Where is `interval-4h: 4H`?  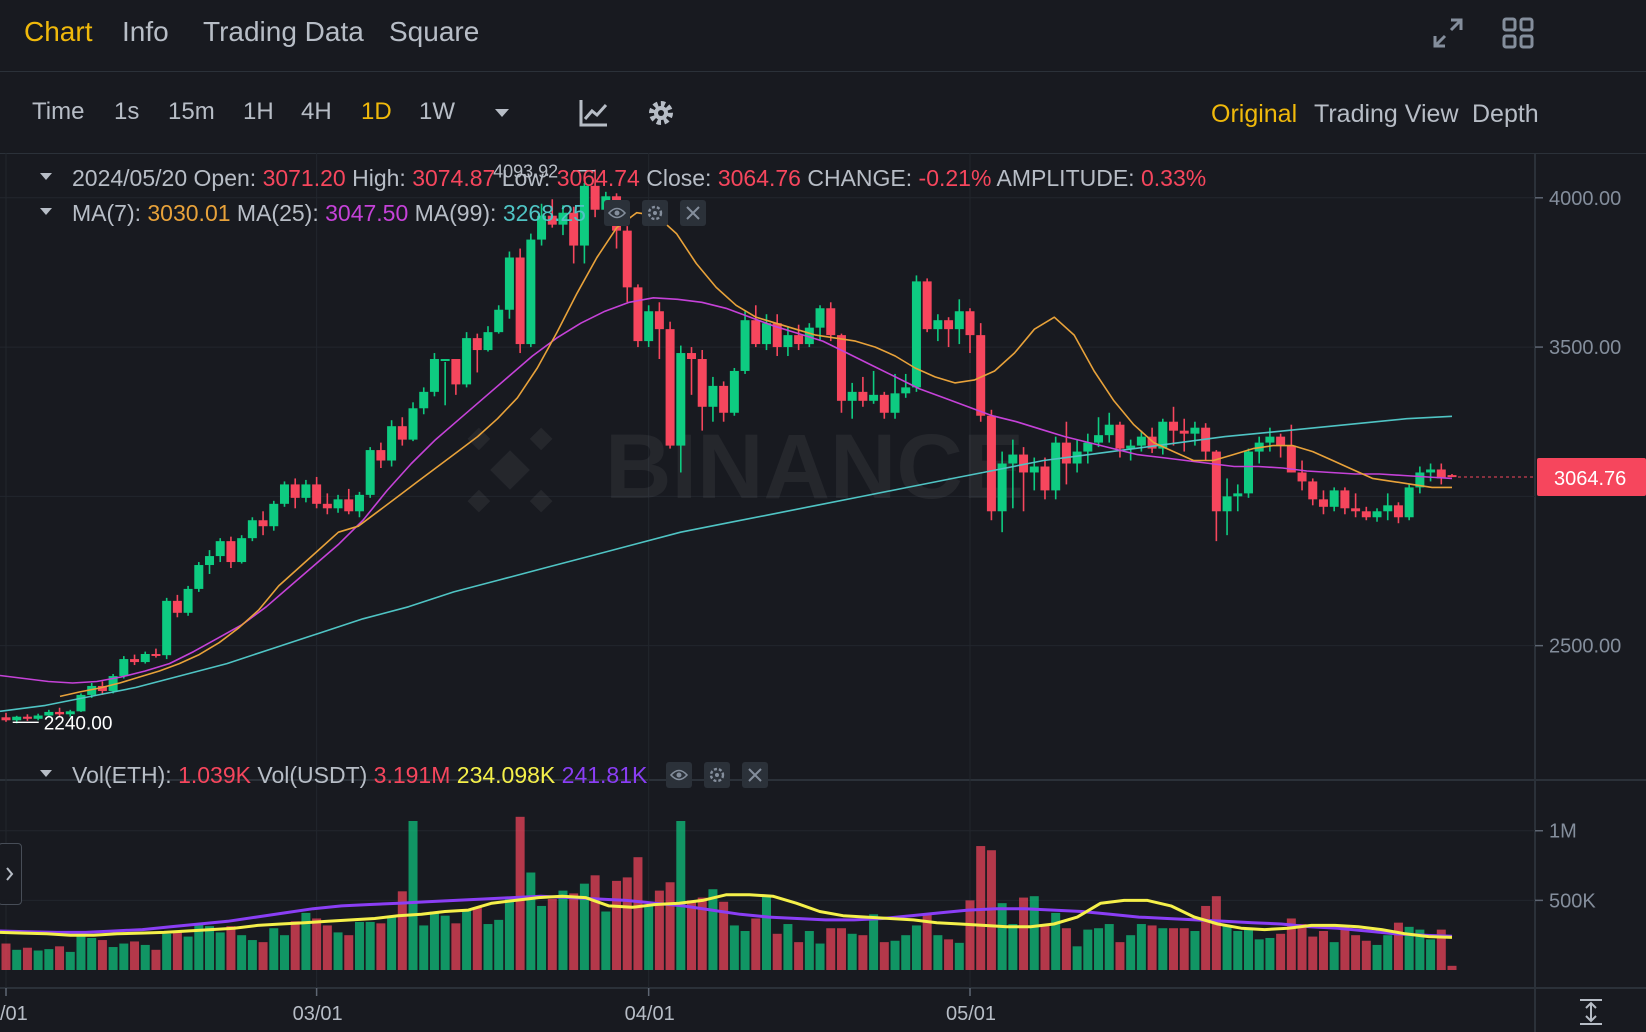 interval-4h: 4H is located at coordinates (316, 111).